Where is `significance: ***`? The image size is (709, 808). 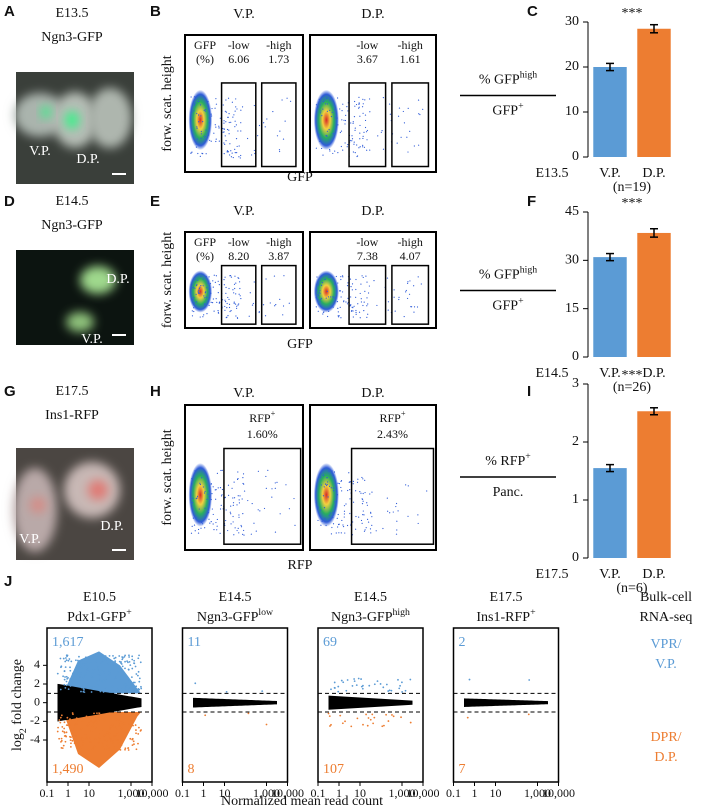 significance: *** is located at coordinates (632, 203).